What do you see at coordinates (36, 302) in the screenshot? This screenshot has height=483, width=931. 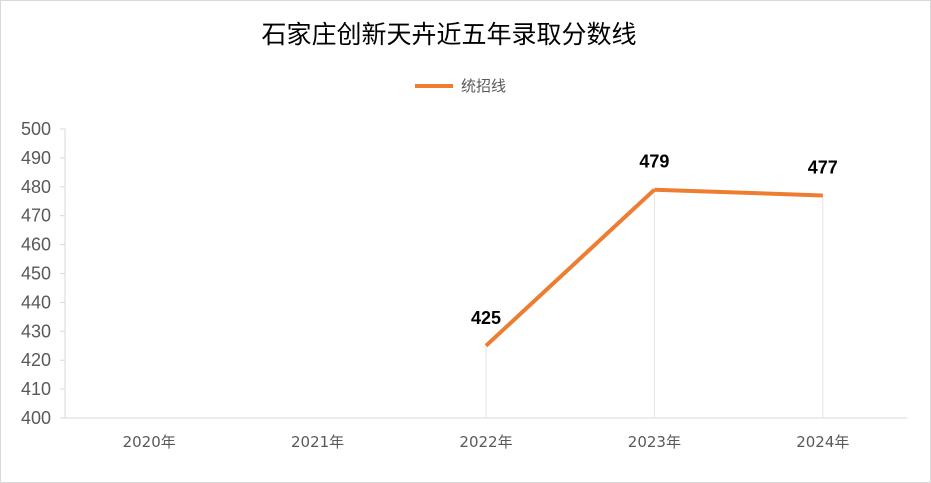 I see `y-tick-label: 440` at bounding box center [36, 302].